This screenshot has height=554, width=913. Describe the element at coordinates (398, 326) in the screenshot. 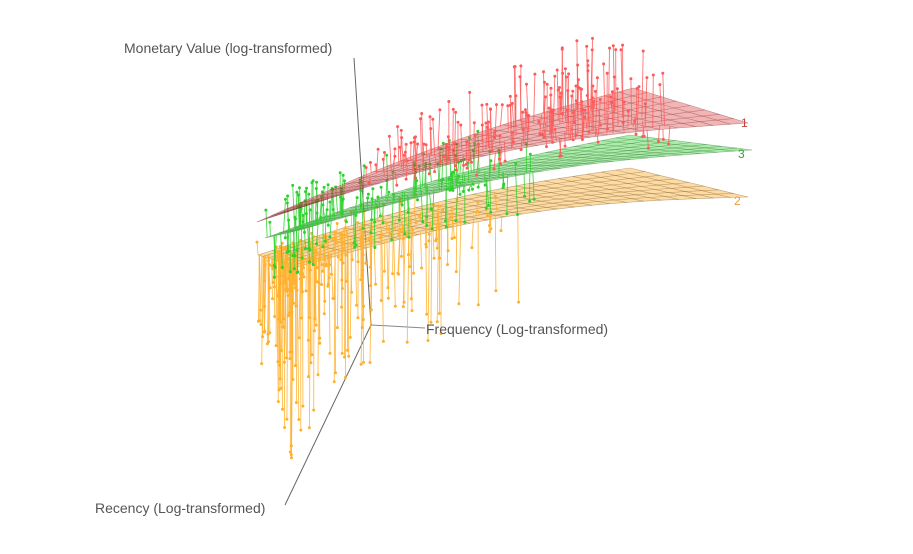

I see `x-axis-line` at that location.